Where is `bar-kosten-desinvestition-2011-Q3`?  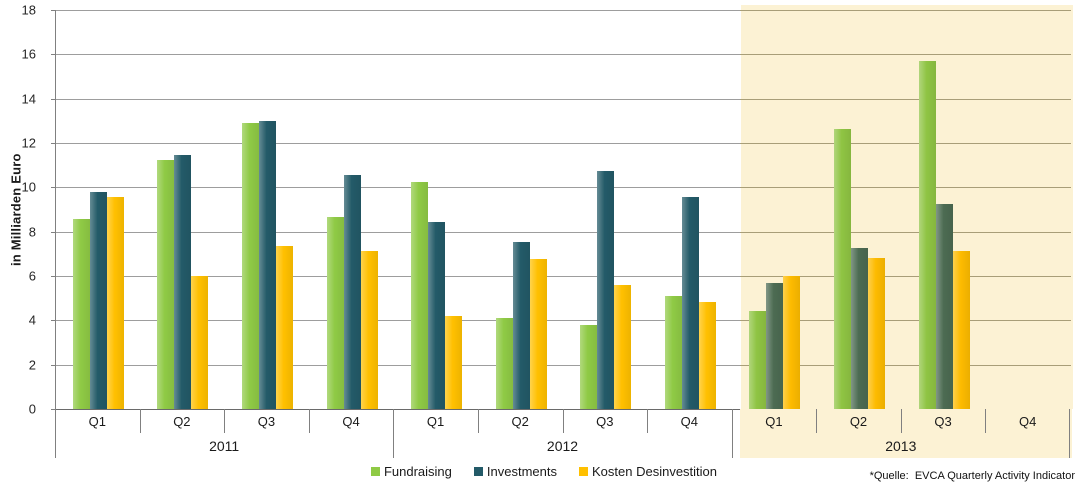
bar-kosten-desinvestition-2011-Q3 is located at coordinates (284, 327).